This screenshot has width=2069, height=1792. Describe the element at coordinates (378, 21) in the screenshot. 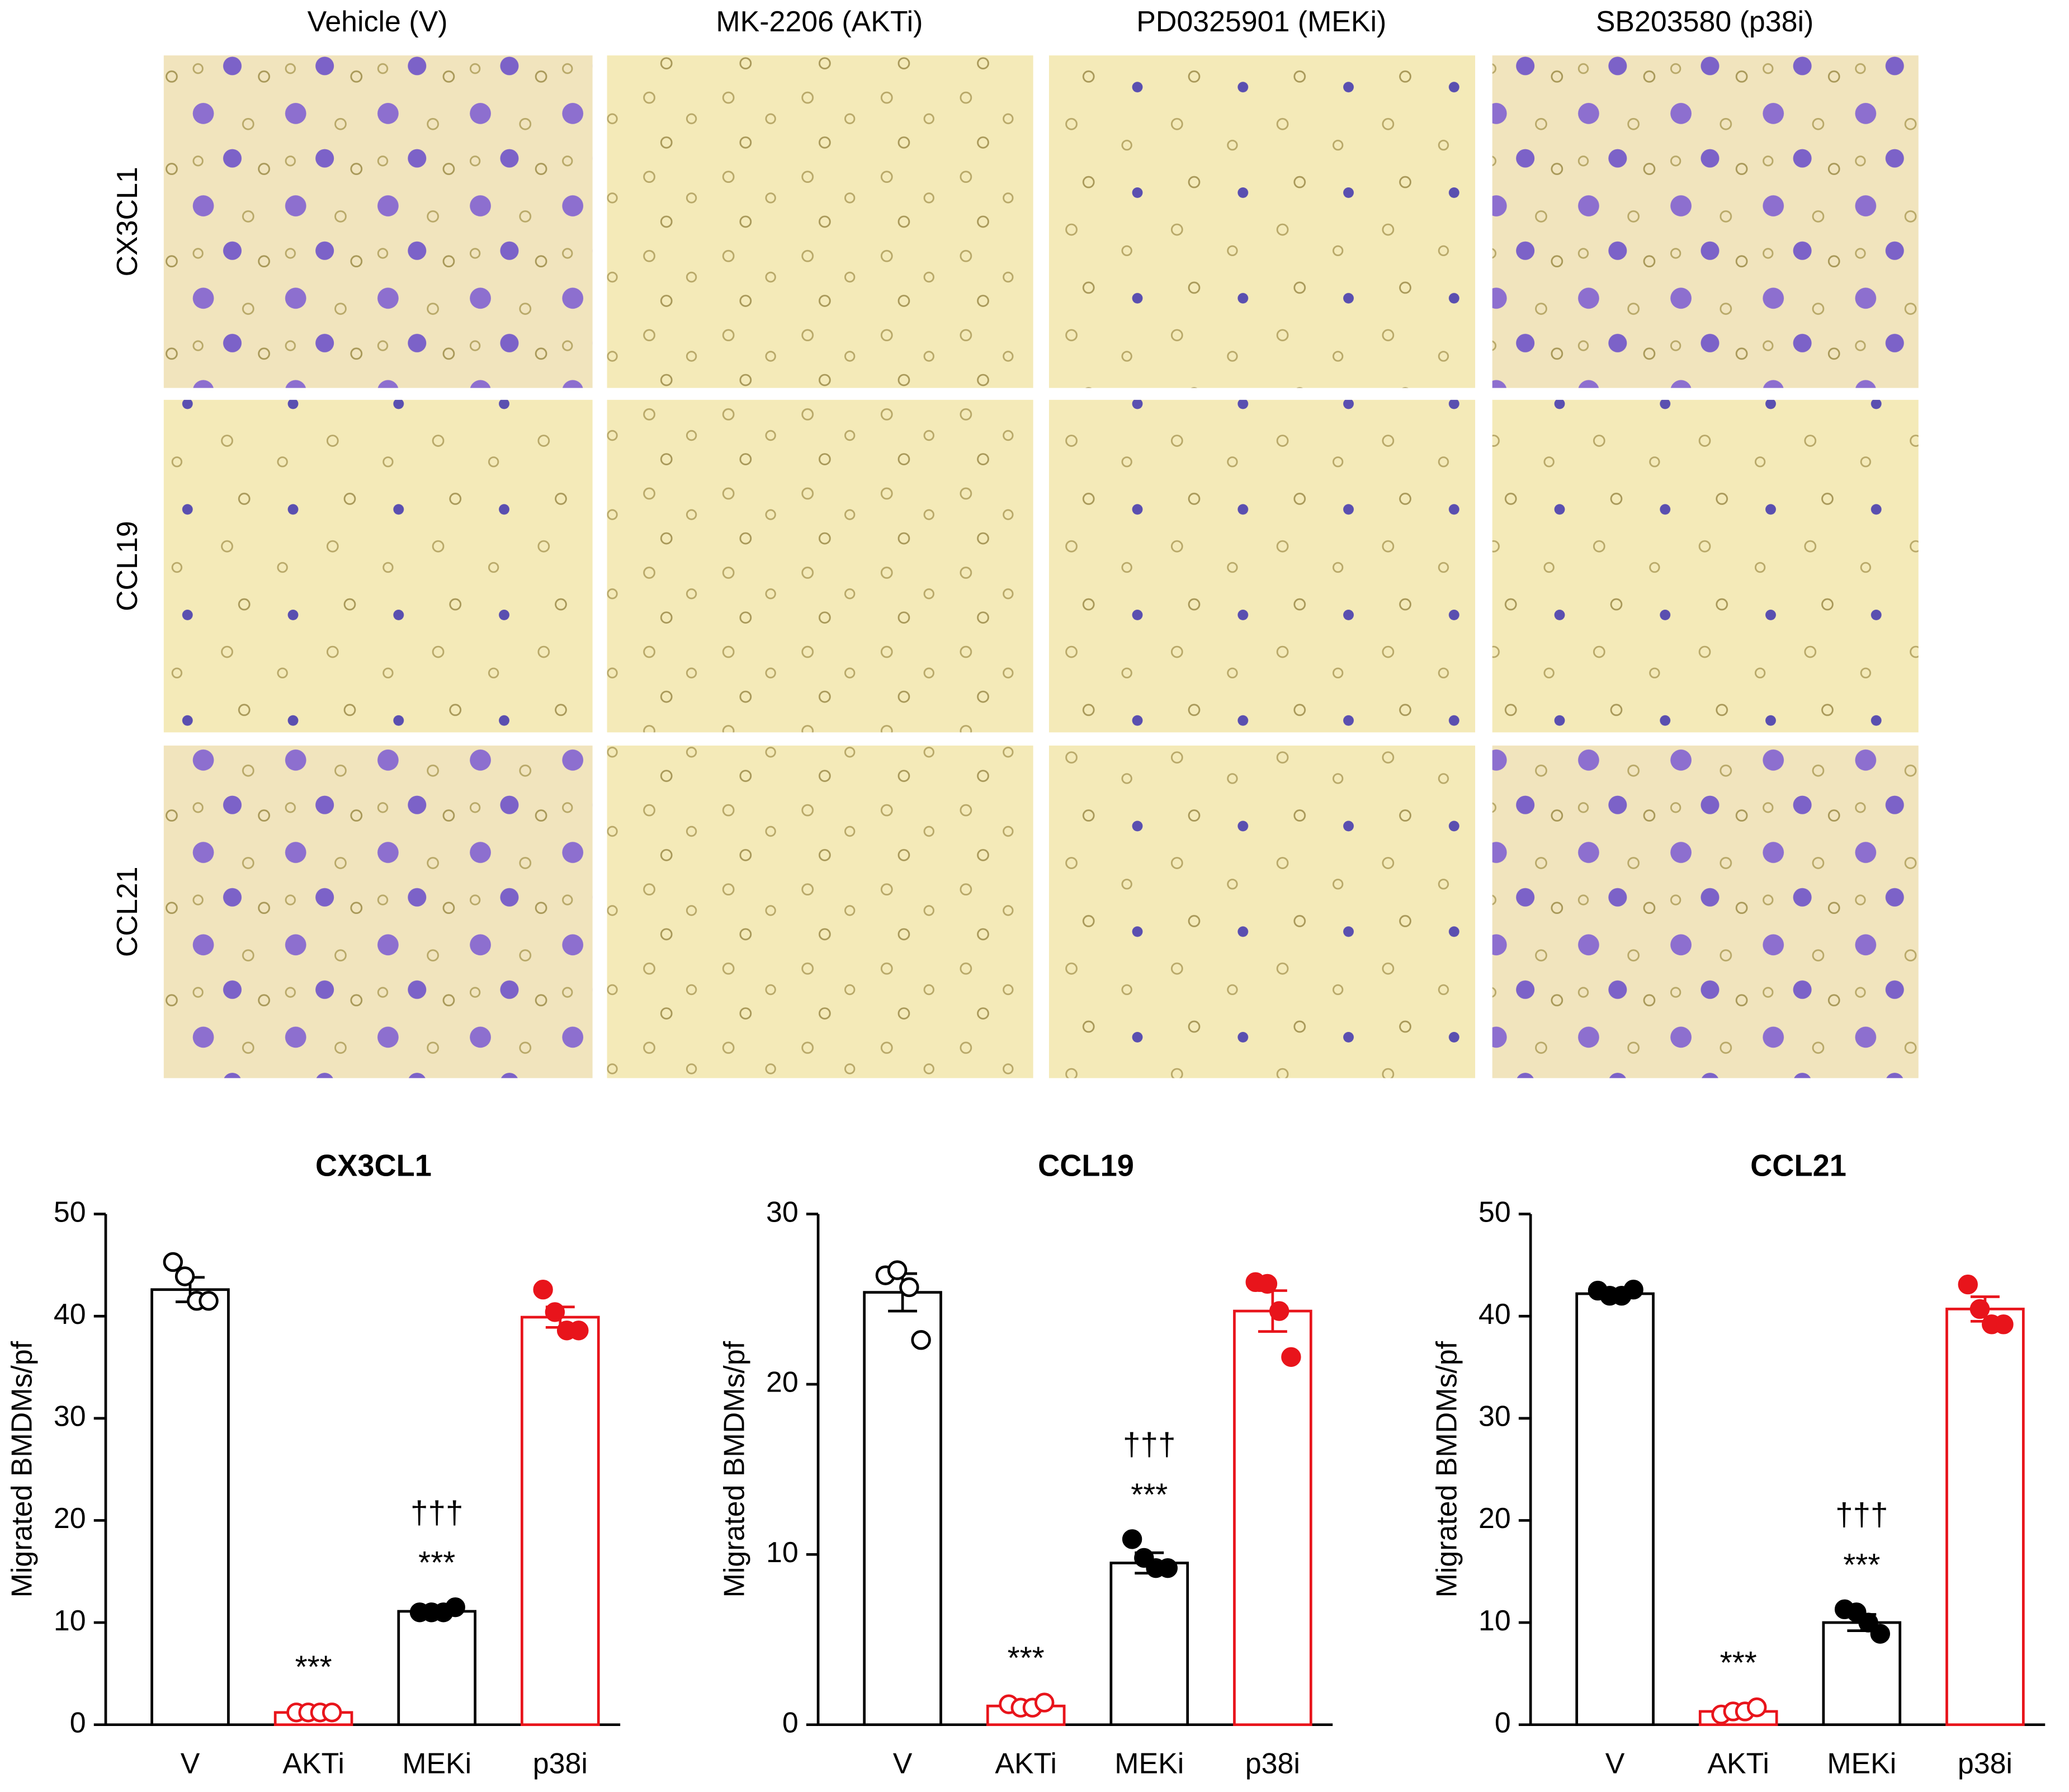

I see `column-label: Vehicle (V)` at that location.